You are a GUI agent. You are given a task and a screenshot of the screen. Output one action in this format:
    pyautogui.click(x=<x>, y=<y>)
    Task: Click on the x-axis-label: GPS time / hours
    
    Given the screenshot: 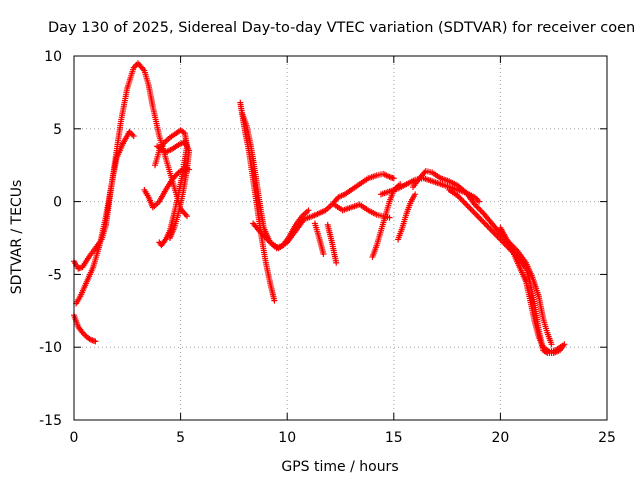 What is the action you would take?
    pyautogui.click(x=339, y=467)
    